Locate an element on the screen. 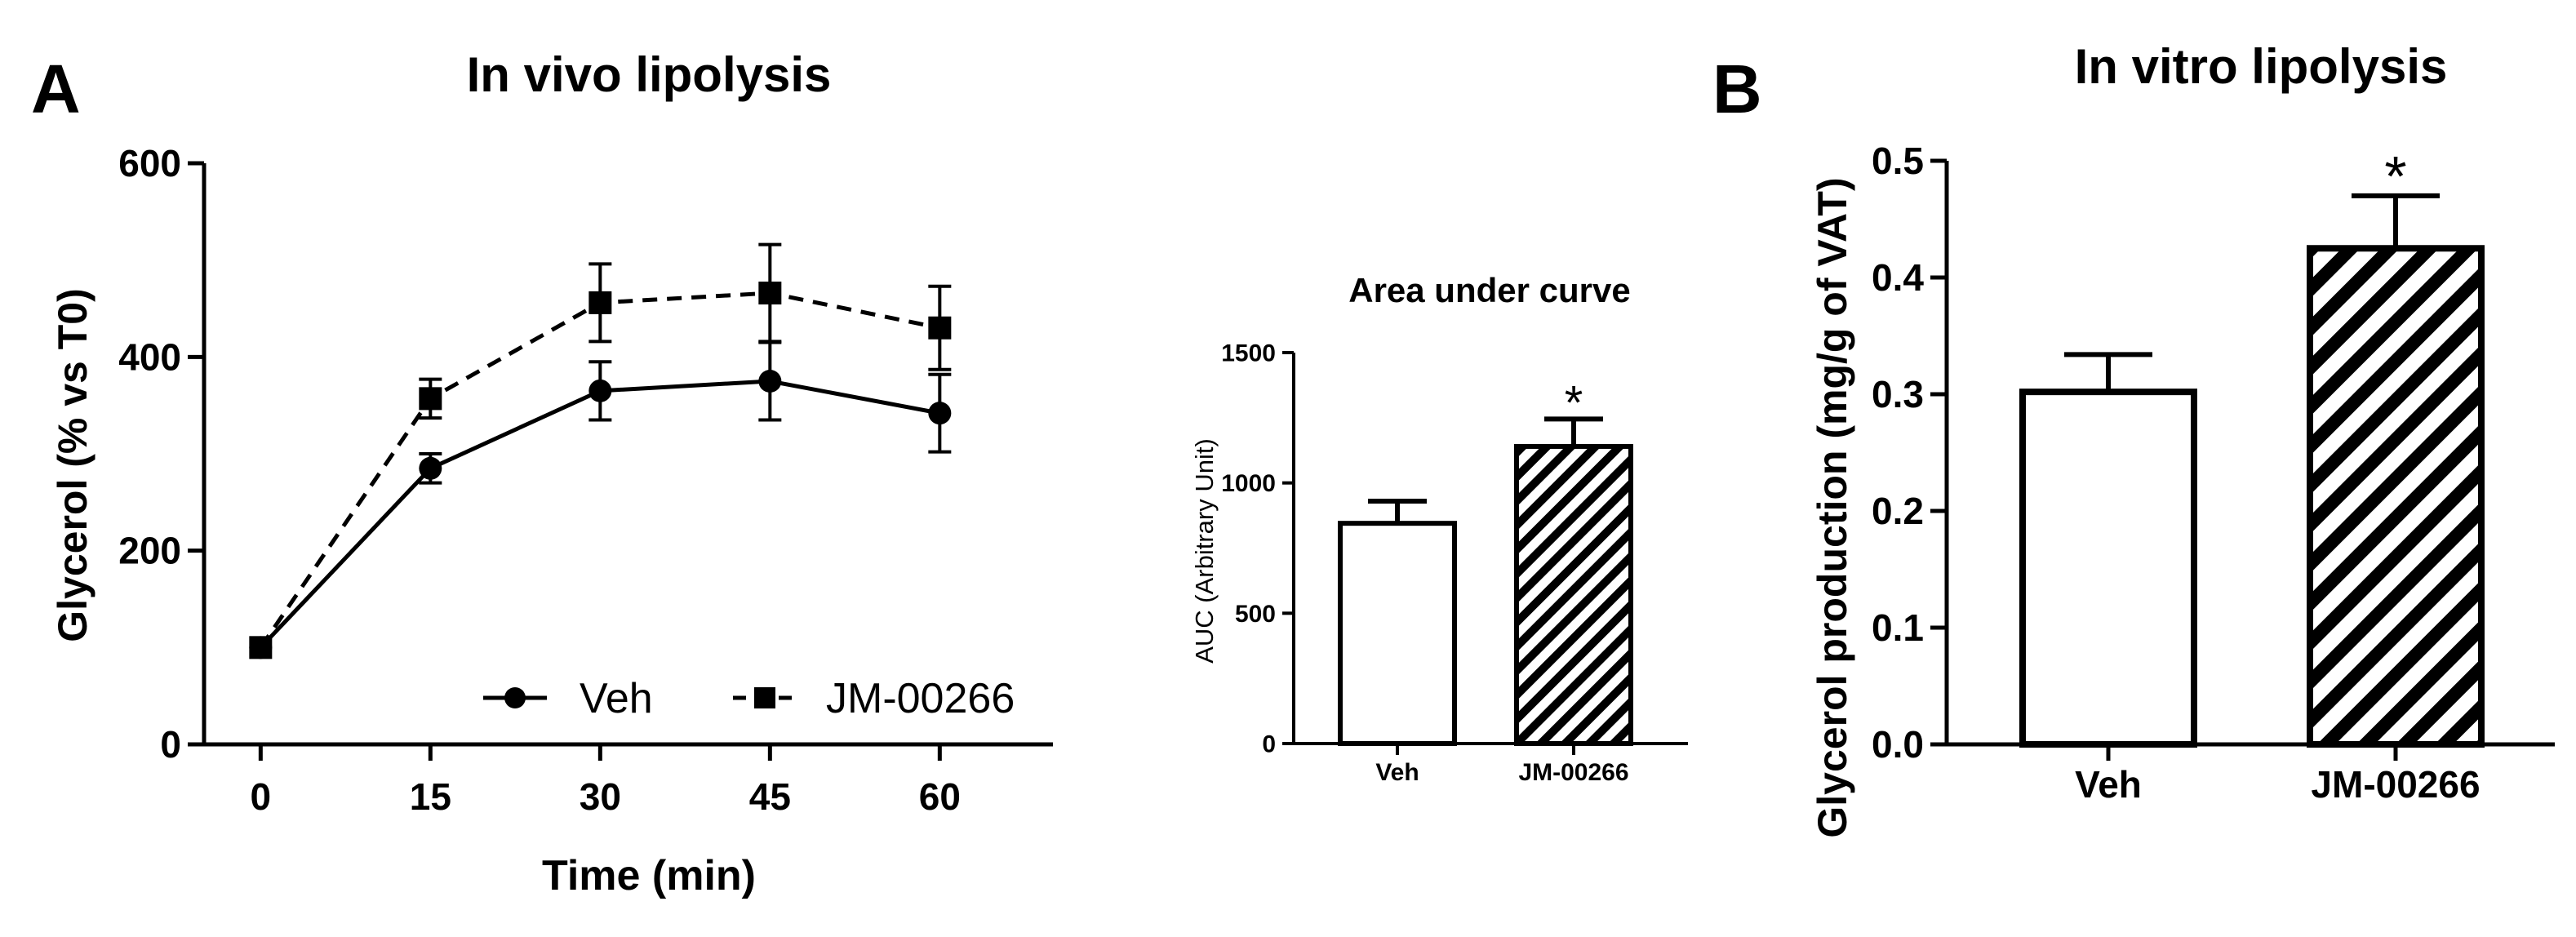 Image resolution: width=2576 pixels, height=937 pixels. in-vivo-x-tick-label: 30 is located at coordinates (600, 796).